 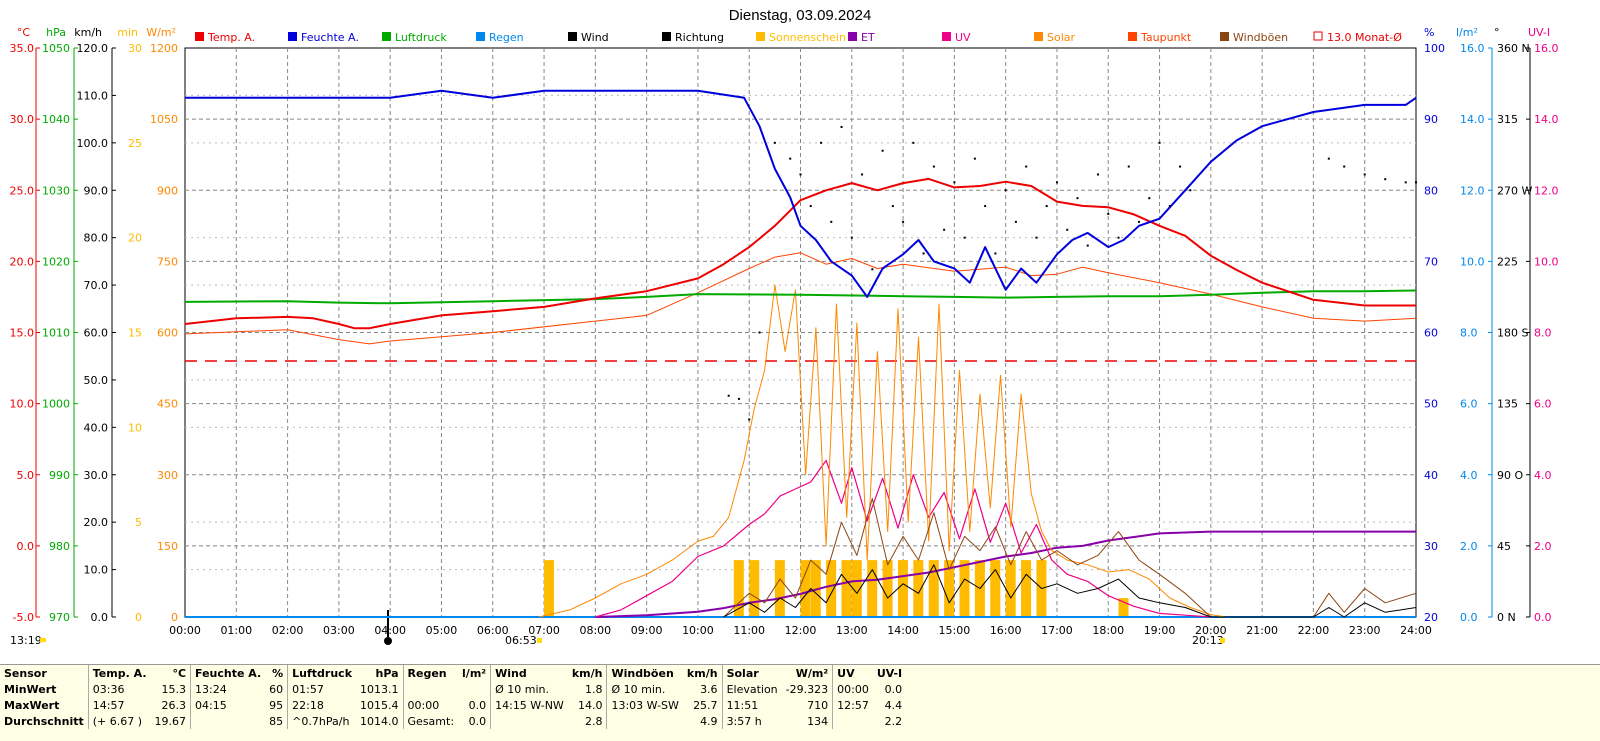 What do you see at coordinates (24, 32) in the screenshot?
I see `temp-unit: °C` at bounding box center [24, 32].